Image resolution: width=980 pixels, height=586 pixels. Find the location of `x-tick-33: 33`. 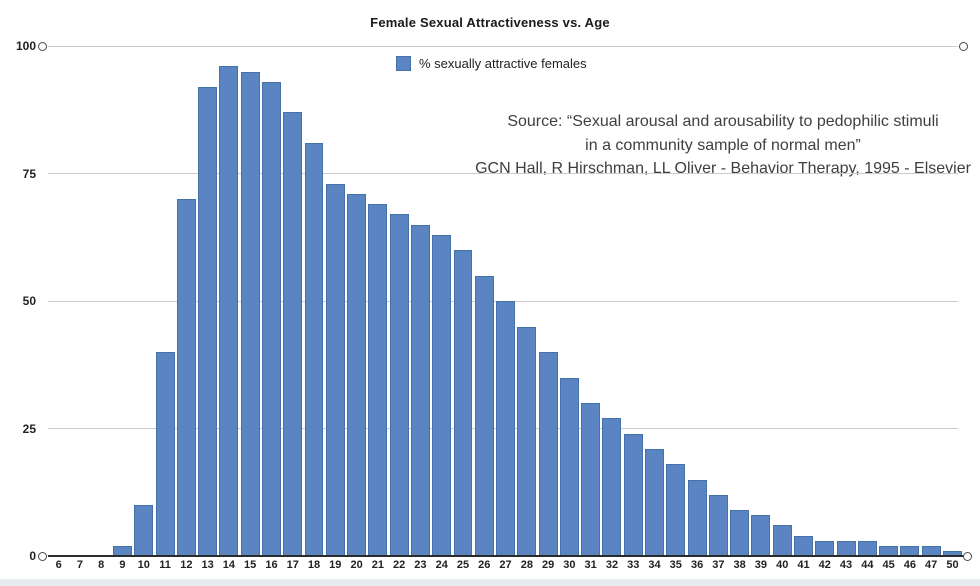

x-tick-33: 33 is located at coordinates (633, 565).